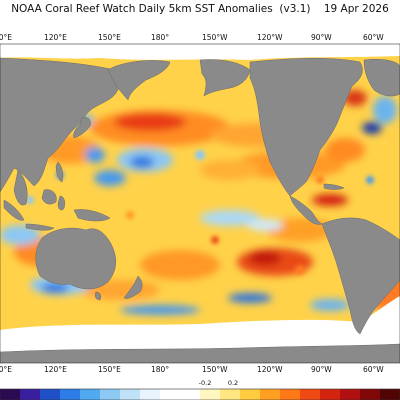 The height and width of the screenshot is (400, 400). What do you see at coordinates (270, 369) in the screenshot?
I see `bottom-tick-label: 120°W` at bounding box center [270, 369].